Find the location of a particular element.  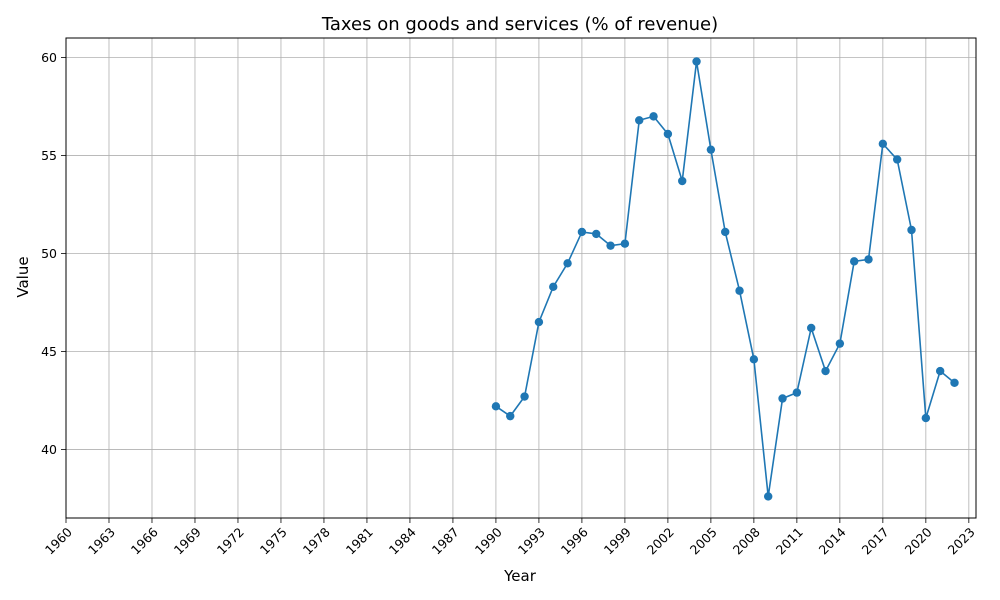

y-axis-label: Value is located at coordinates (23, 276).